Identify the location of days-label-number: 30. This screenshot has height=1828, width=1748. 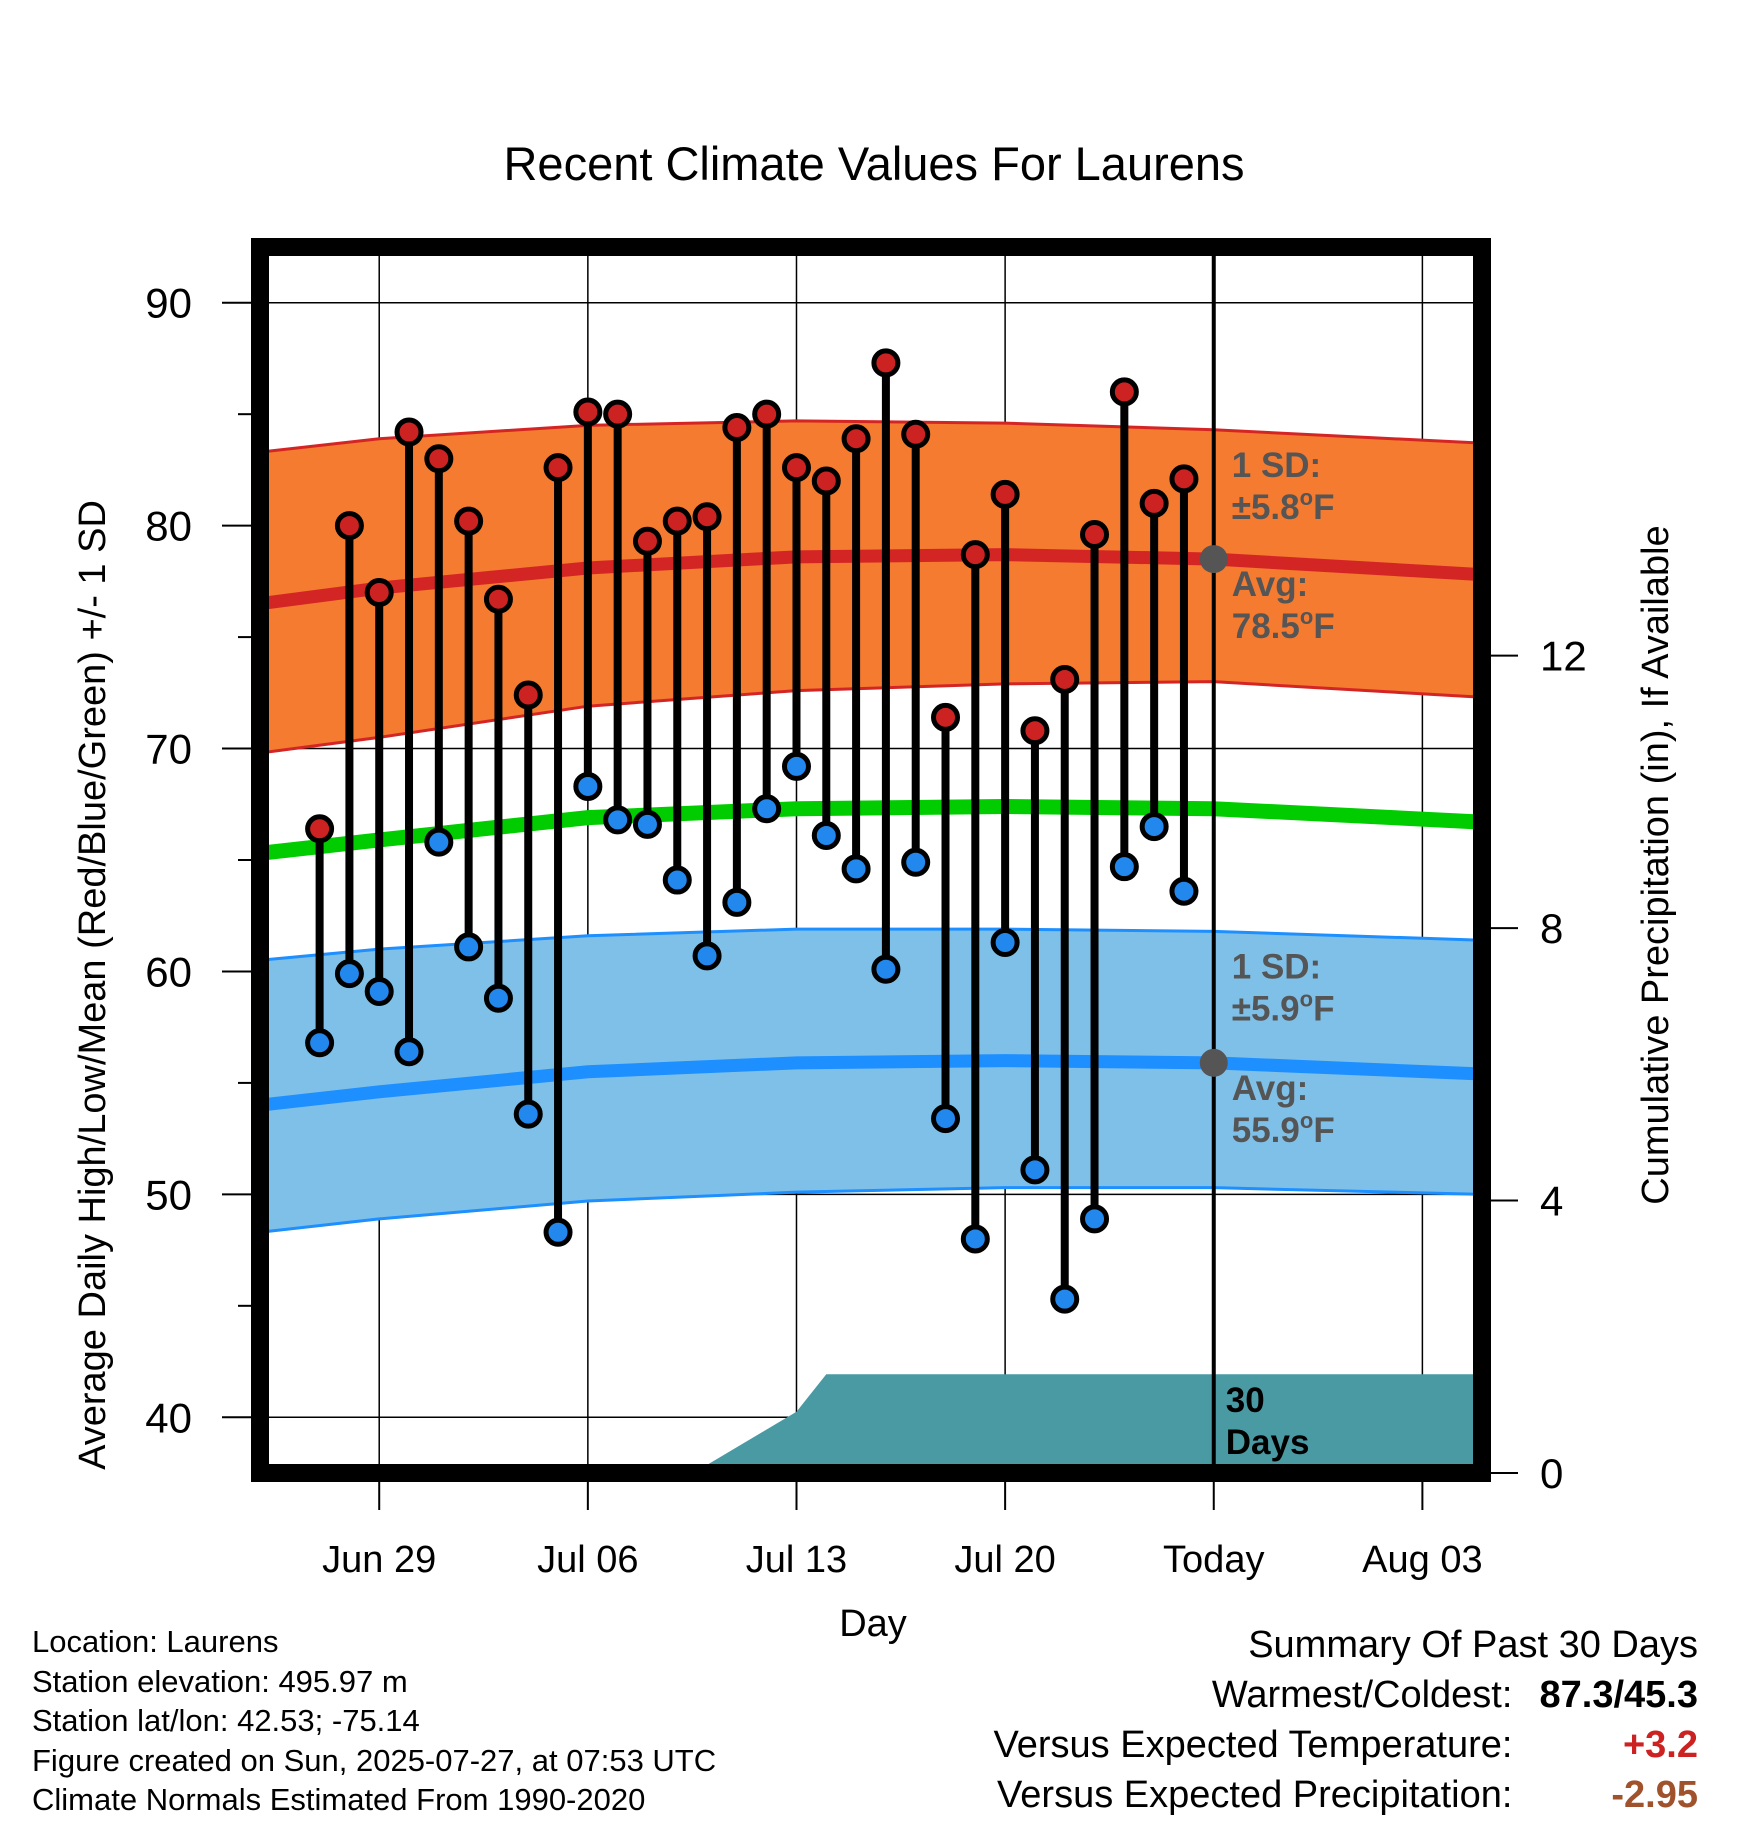
(1245, 1400).